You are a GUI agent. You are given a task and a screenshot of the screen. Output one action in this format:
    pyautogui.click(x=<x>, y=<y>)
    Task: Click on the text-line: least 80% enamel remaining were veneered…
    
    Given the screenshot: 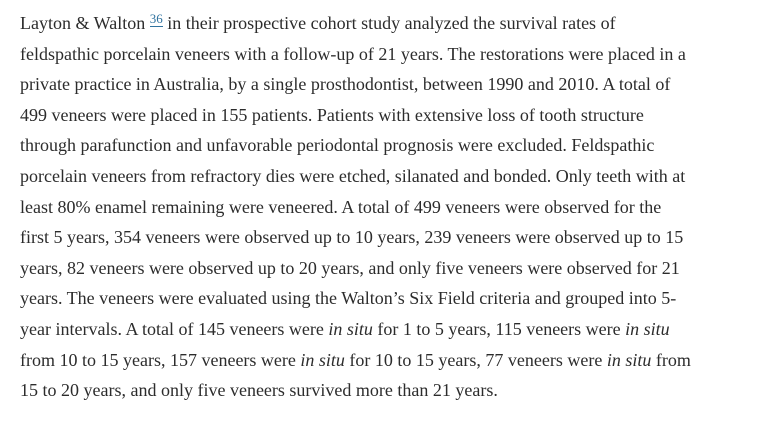 What is the action you would take?
    pyautogui.click(x=385, y=207)
    